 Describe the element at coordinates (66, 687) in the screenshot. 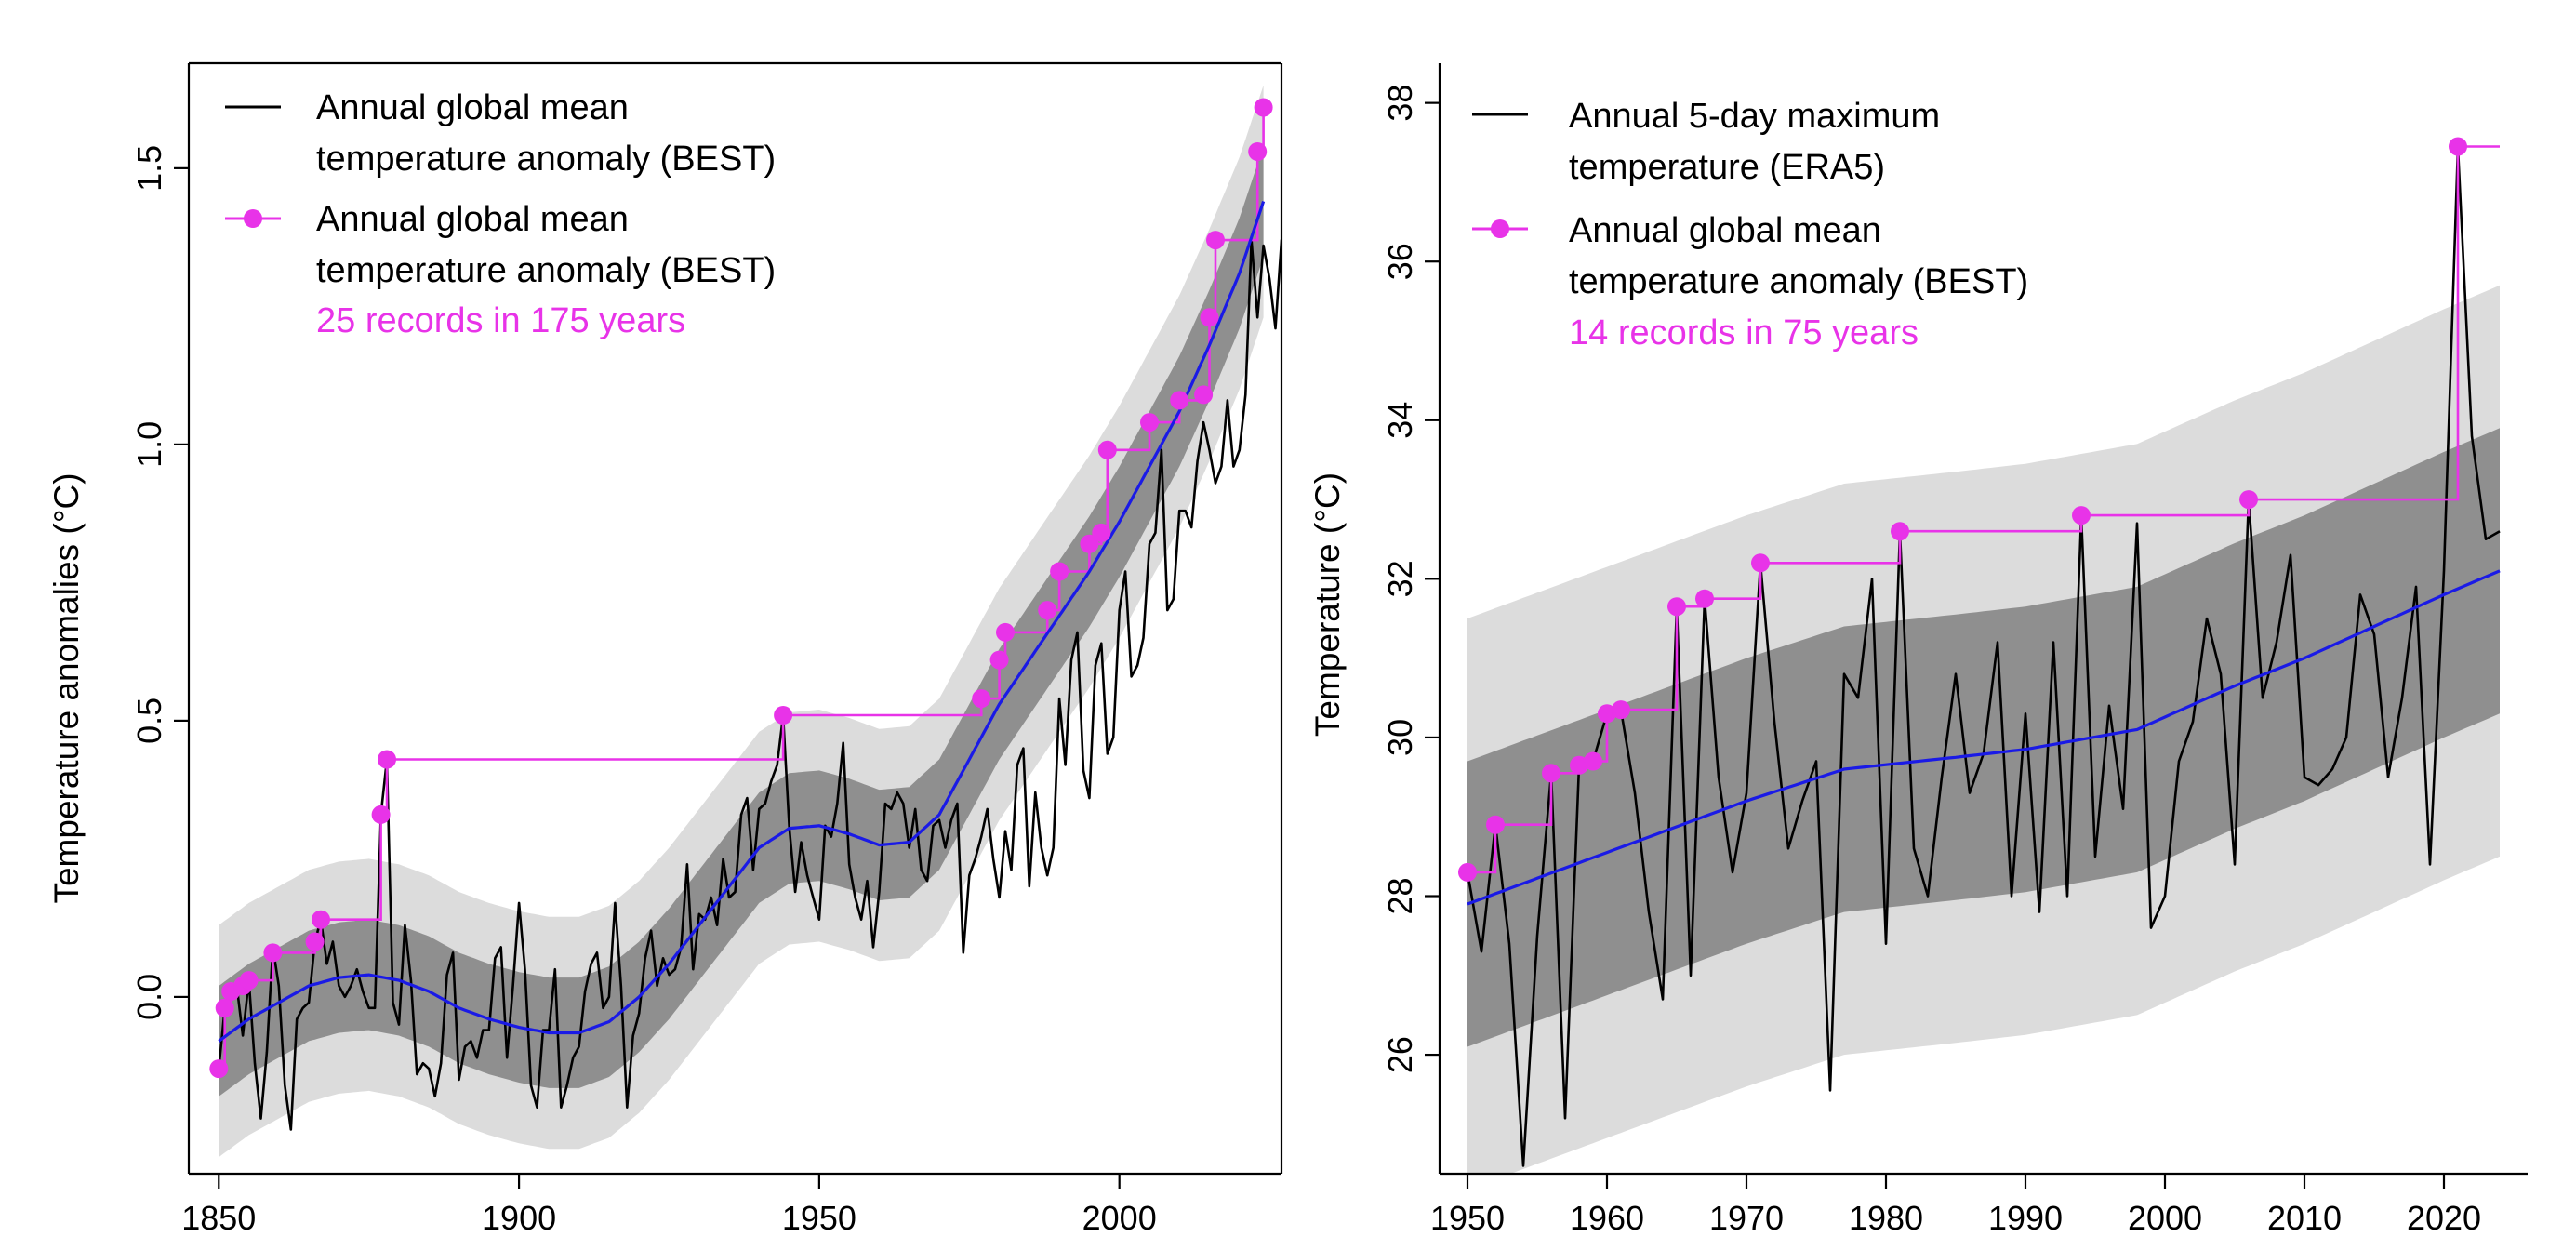

I see `left-y-axis-title: Temperature anomalies (°C)` at that location.